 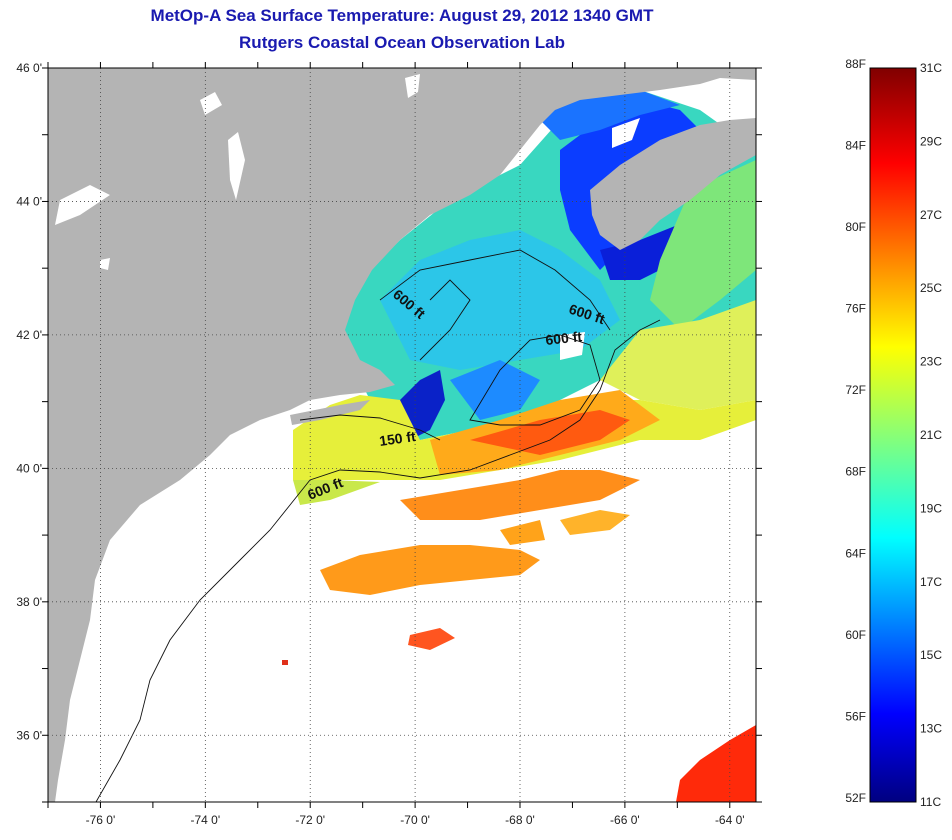 I want to click on colorbar-c-label: 13C, so click(x=931, y=729).